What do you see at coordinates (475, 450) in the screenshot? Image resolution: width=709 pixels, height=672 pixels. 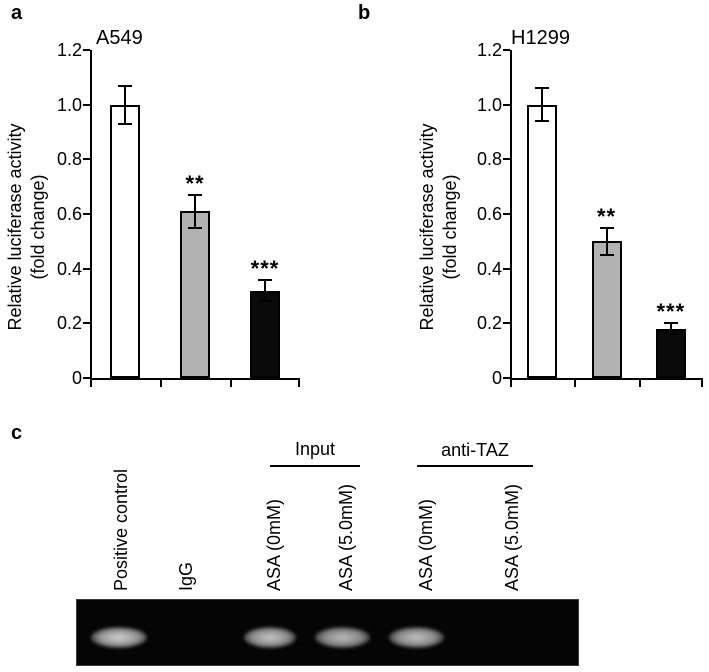 I see `group-header-anti-taz: anti-TAZ` at bounding box center [475, 450].